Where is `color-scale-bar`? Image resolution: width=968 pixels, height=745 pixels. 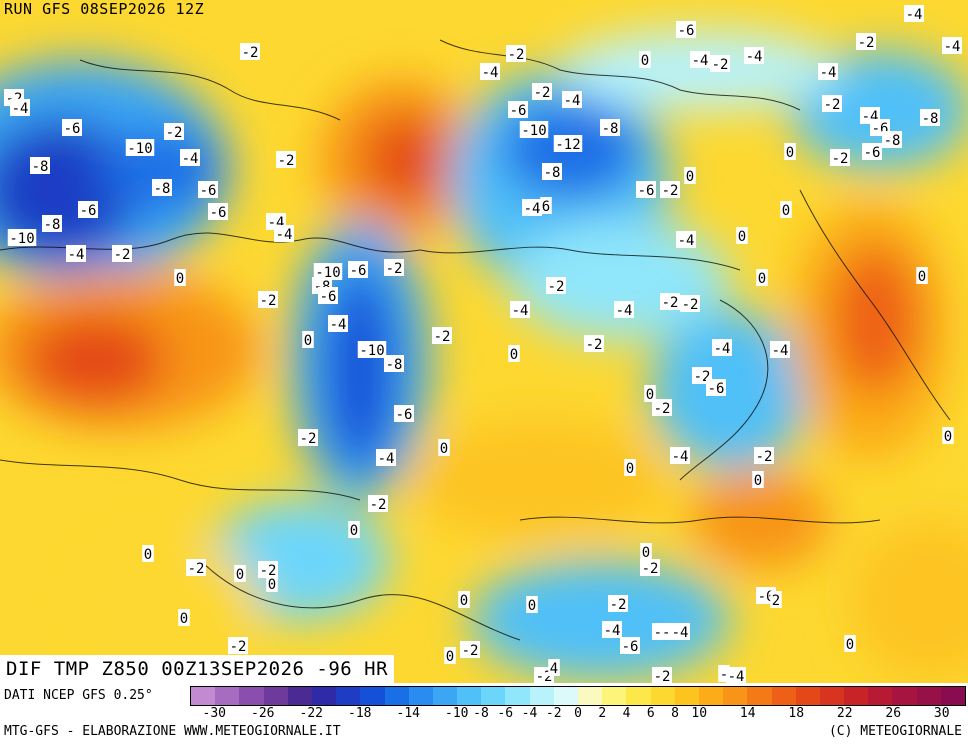 color-scale-bar is located at coordinates (578, 696).